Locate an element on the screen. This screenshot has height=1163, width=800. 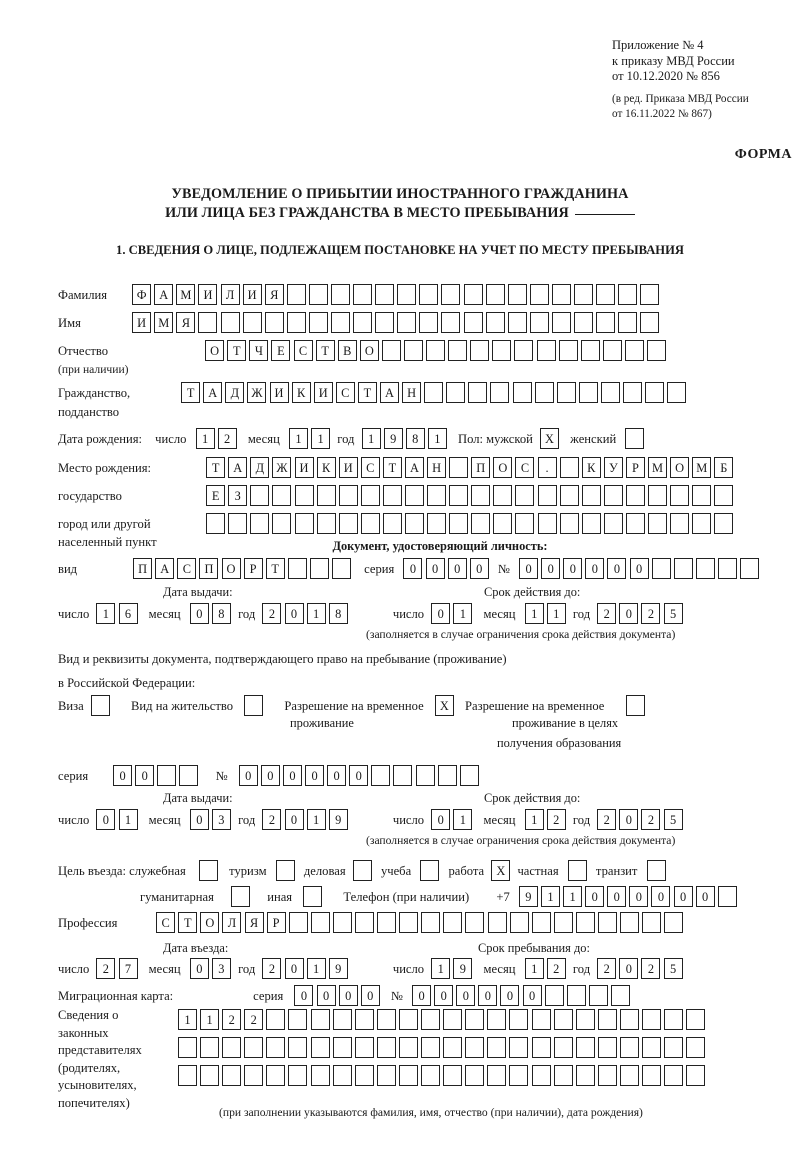
form-cell: О is located at coordinates (231, 568).